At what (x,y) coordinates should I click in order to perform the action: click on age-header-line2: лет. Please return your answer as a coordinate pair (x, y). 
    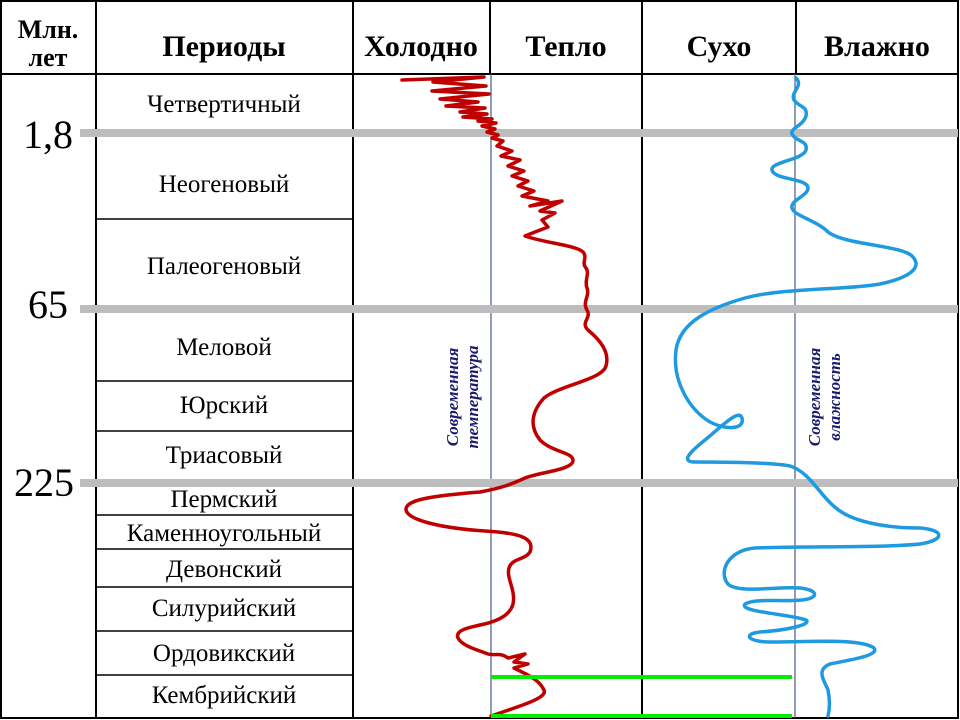
    Looking at the image, I should click on (48, 57).